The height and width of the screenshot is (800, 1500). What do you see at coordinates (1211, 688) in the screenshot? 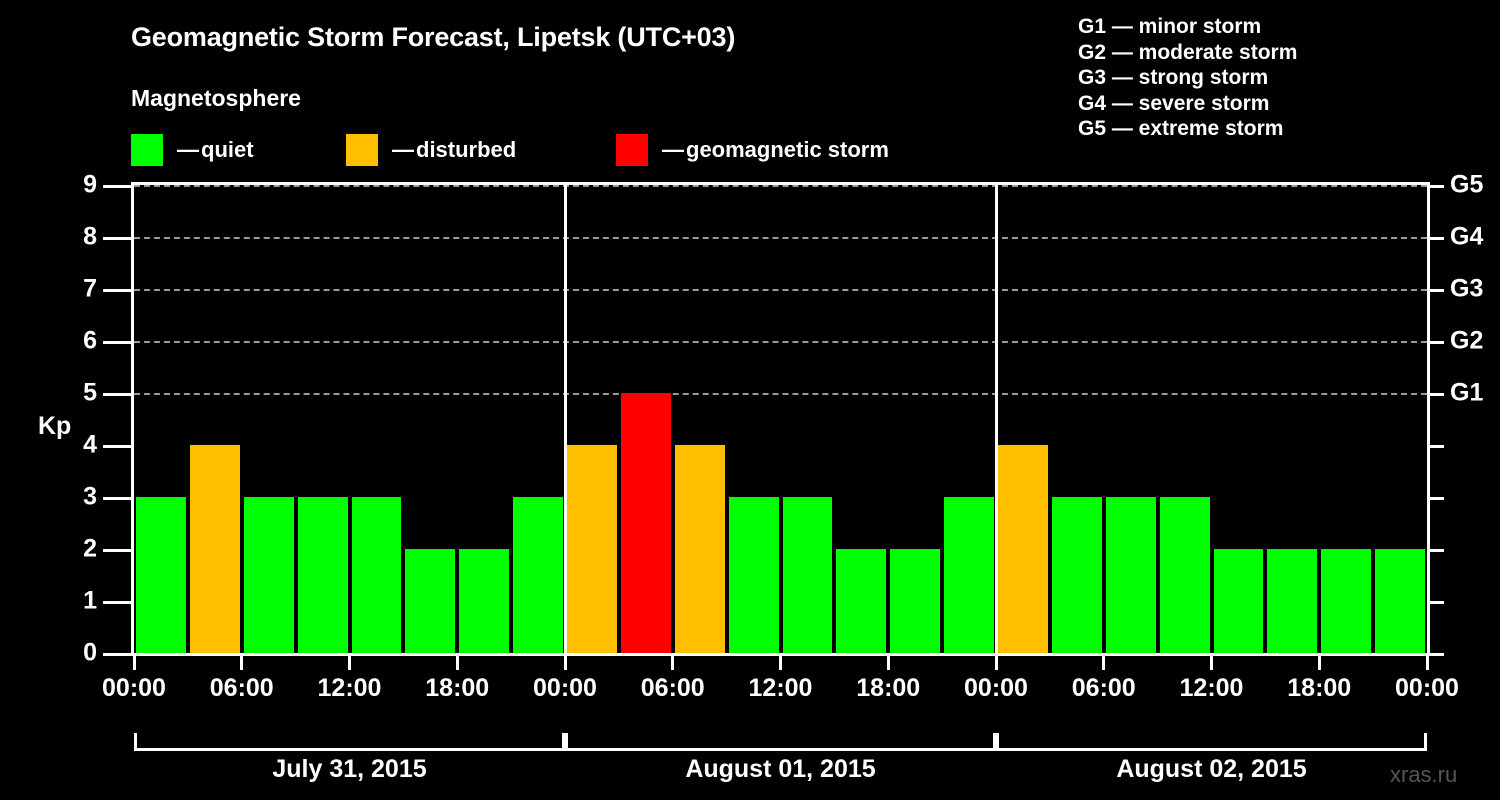
I see `x-tick-label-10: 12:00` at bounding box center [1211, 688].